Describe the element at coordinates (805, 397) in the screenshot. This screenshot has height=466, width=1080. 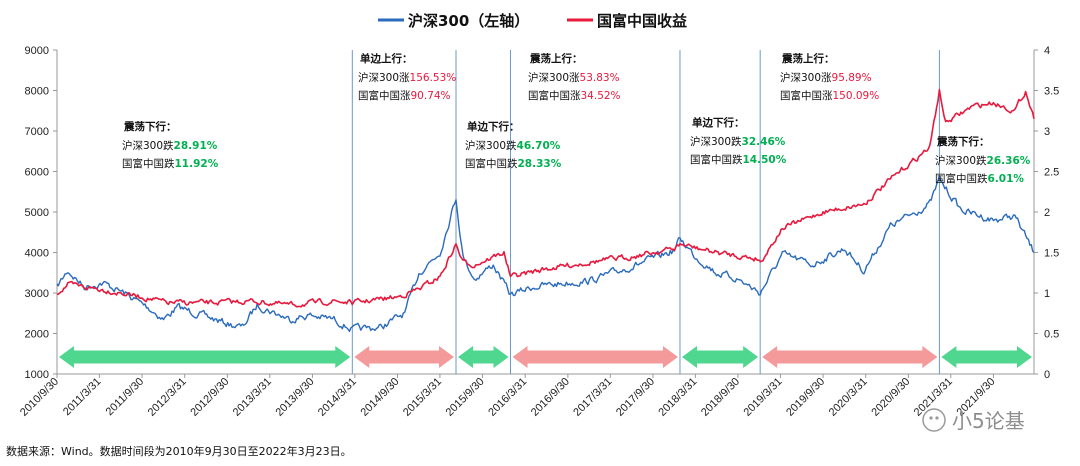
I see `x-tick-label: 2019/9/30` at that location.